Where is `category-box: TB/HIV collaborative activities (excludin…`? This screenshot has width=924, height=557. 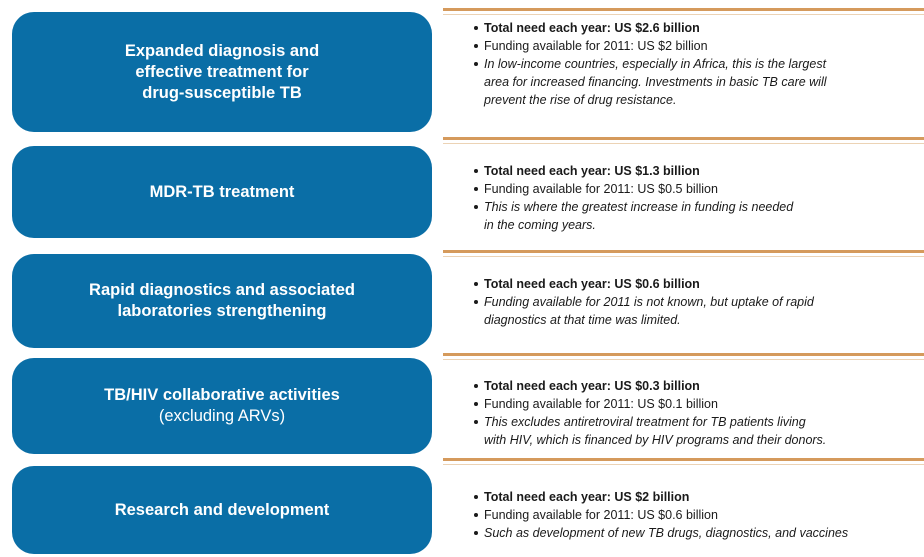 category-box: TB/HIV collaborative activities (excludin… is located at coordinates (222, 406).